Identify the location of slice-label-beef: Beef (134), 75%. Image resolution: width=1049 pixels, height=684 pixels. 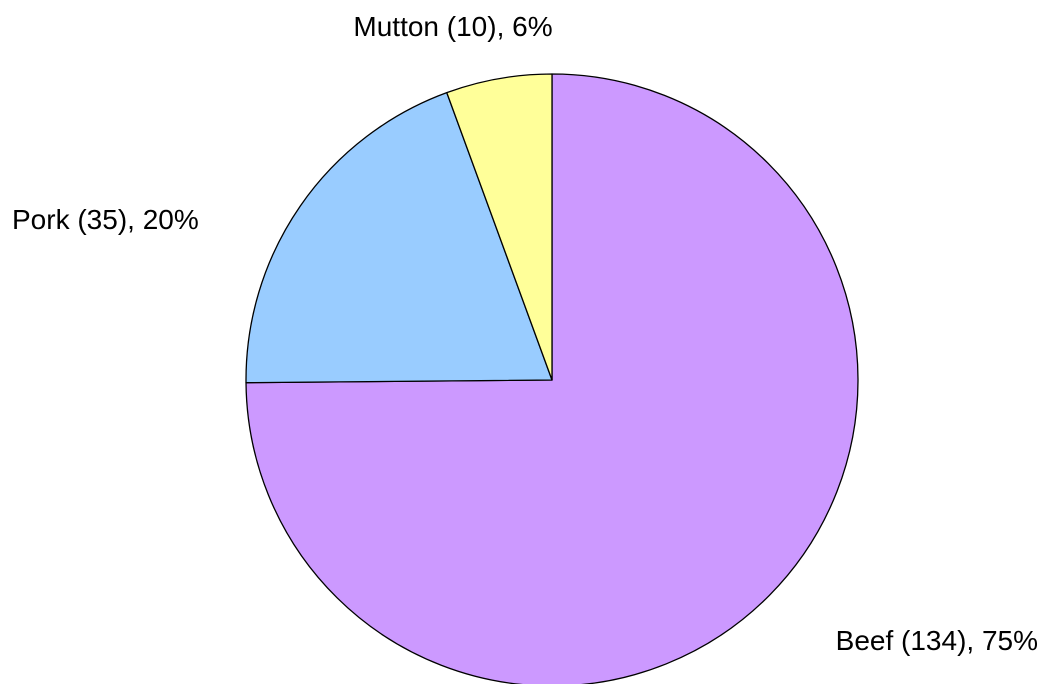
(937, 640).